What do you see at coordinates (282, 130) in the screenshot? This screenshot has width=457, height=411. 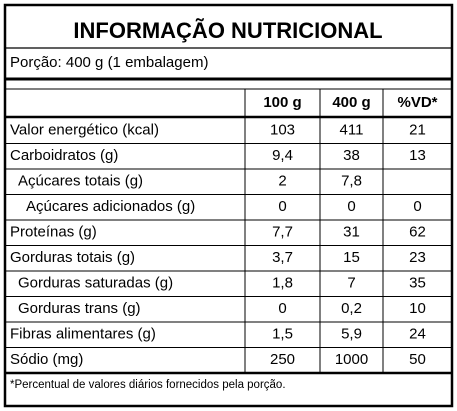 I see `cell-value: 103` at bounding box center [282, 130].